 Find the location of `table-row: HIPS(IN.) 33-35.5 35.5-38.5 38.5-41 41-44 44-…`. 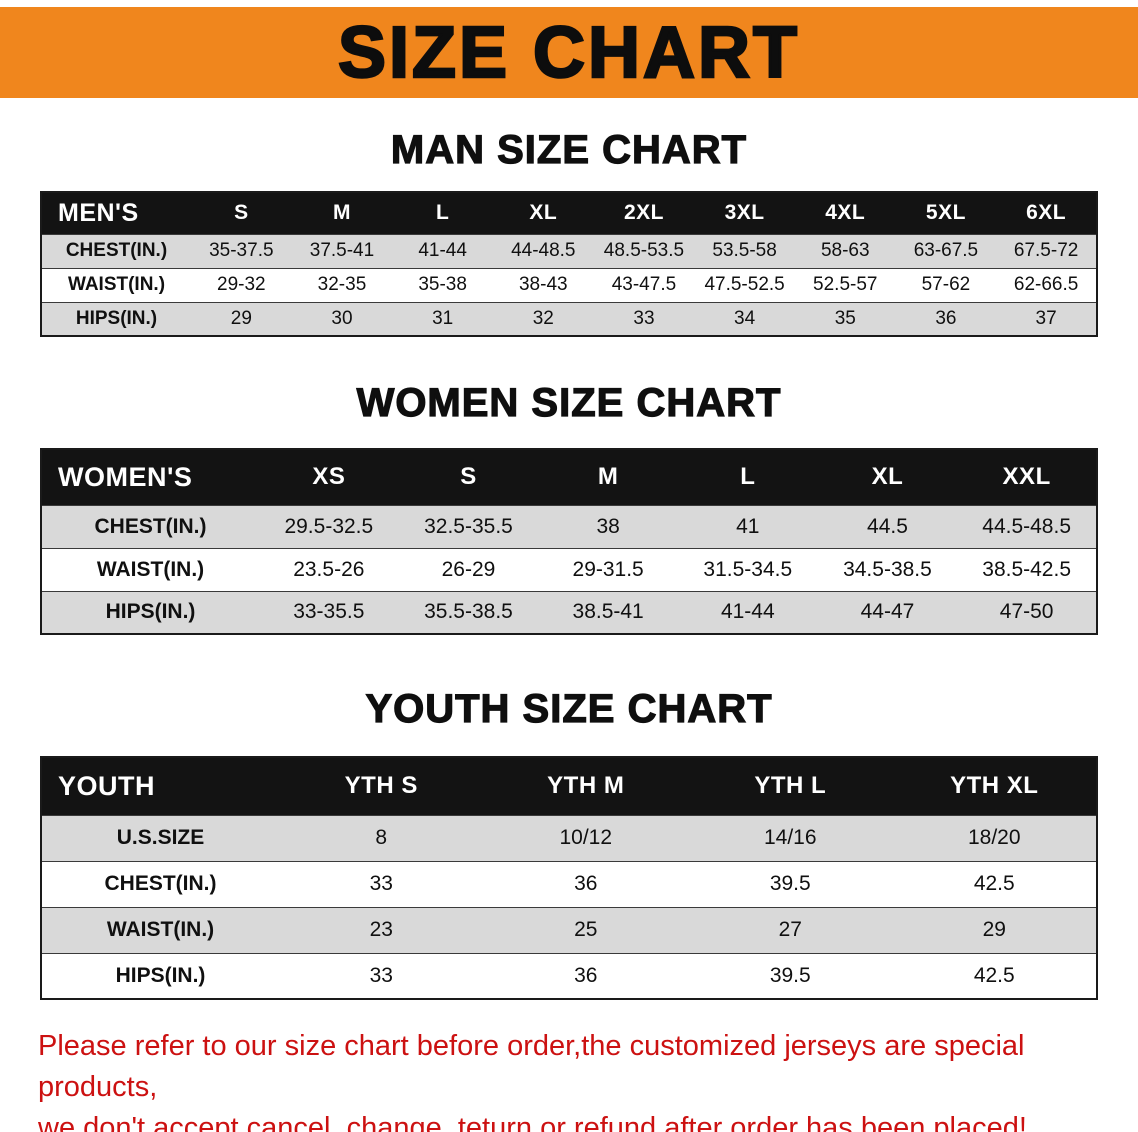

table-row: HIPS(IN.) 33-35.5 35.5-38.5 38.5-41 41-44 44-… is located at coordinates (569, 612).